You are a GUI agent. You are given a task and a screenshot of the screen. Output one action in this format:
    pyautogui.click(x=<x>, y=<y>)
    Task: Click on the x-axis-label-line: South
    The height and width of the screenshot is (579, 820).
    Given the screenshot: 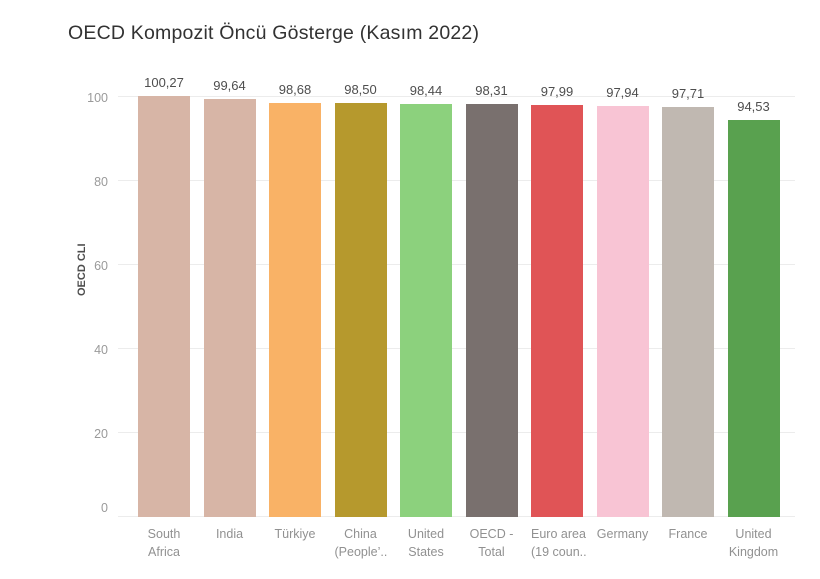 What is the action you would take?
    pyautogui.click(x=164, y=534)
    